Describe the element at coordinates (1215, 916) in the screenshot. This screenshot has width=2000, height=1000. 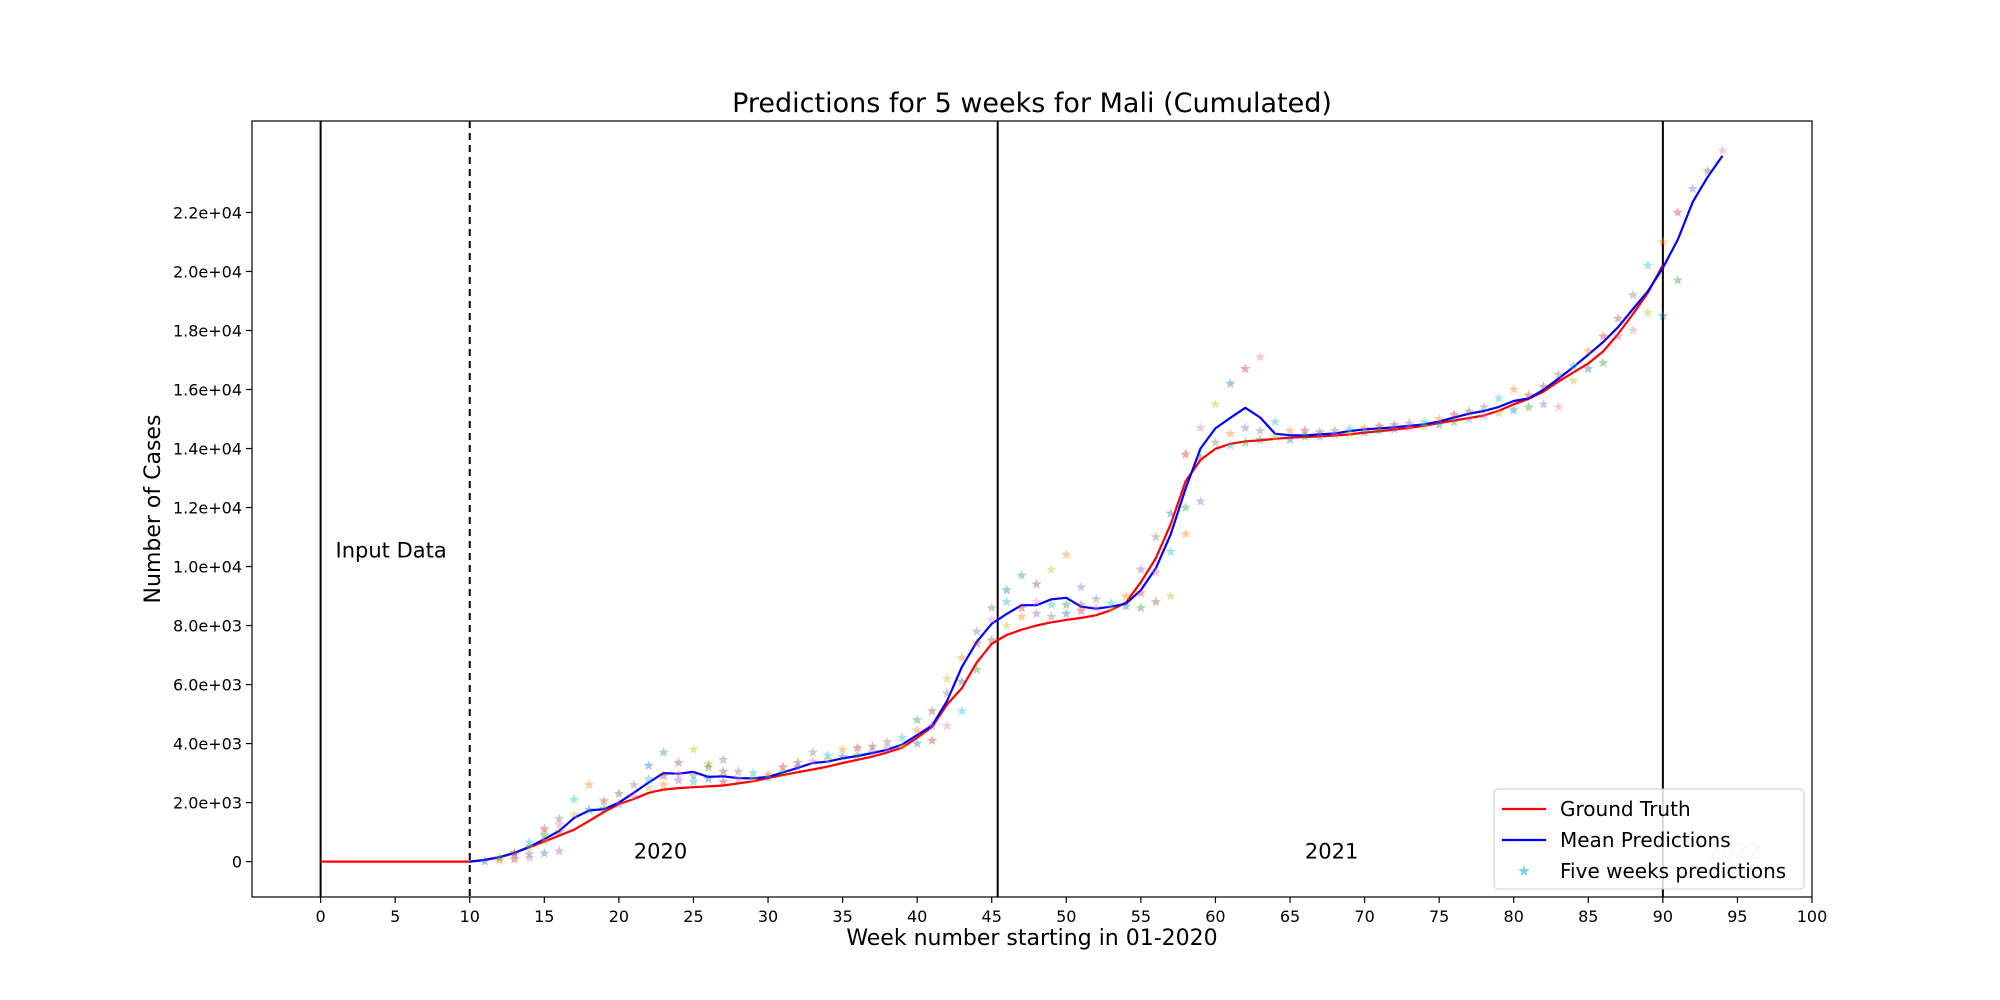
I see `x-tick-label: 60` at that location.